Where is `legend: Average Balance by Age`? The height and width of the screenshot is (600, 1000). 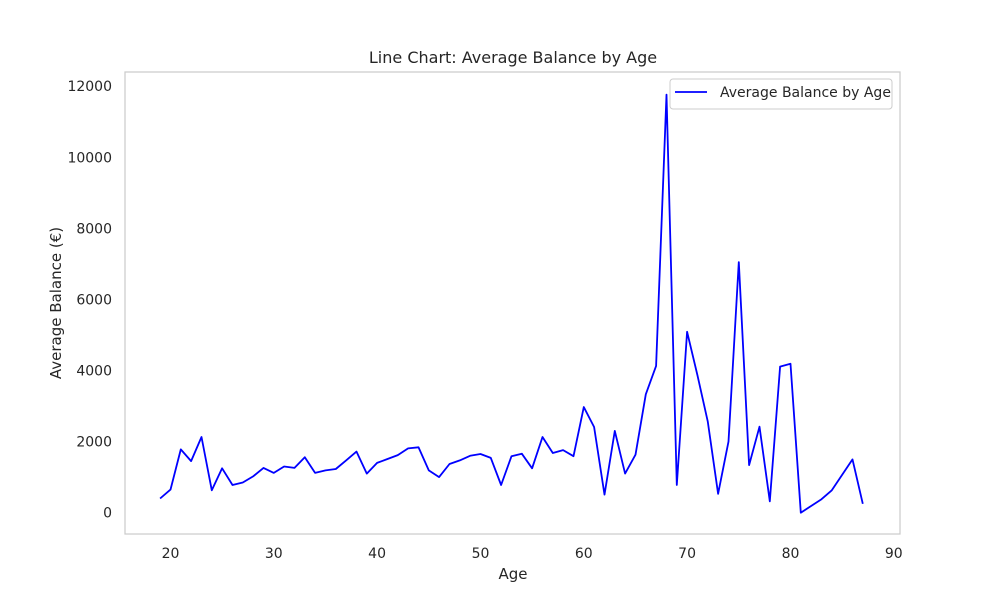
legend: Average Balance by Age is located at coordinates (781, 94).